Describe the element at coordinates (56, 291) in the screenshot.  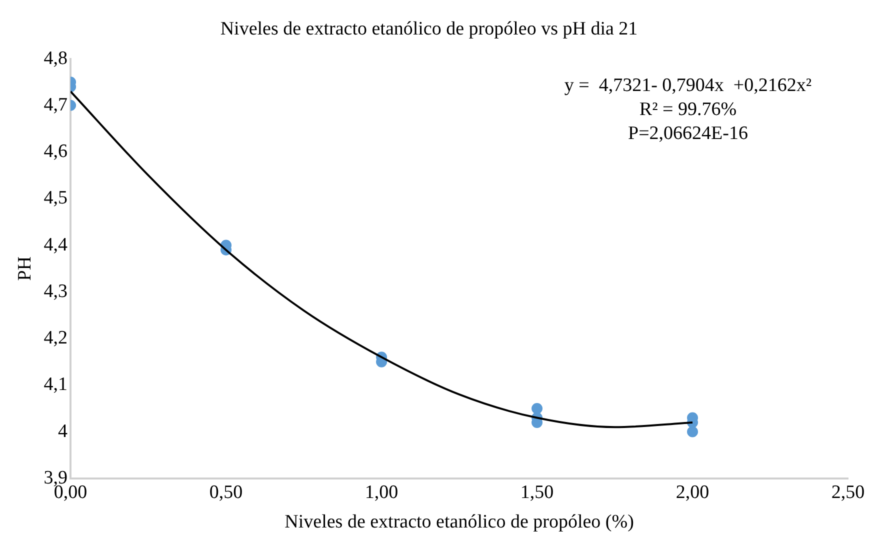
I see `y-tick-label: 4,3` at that location.